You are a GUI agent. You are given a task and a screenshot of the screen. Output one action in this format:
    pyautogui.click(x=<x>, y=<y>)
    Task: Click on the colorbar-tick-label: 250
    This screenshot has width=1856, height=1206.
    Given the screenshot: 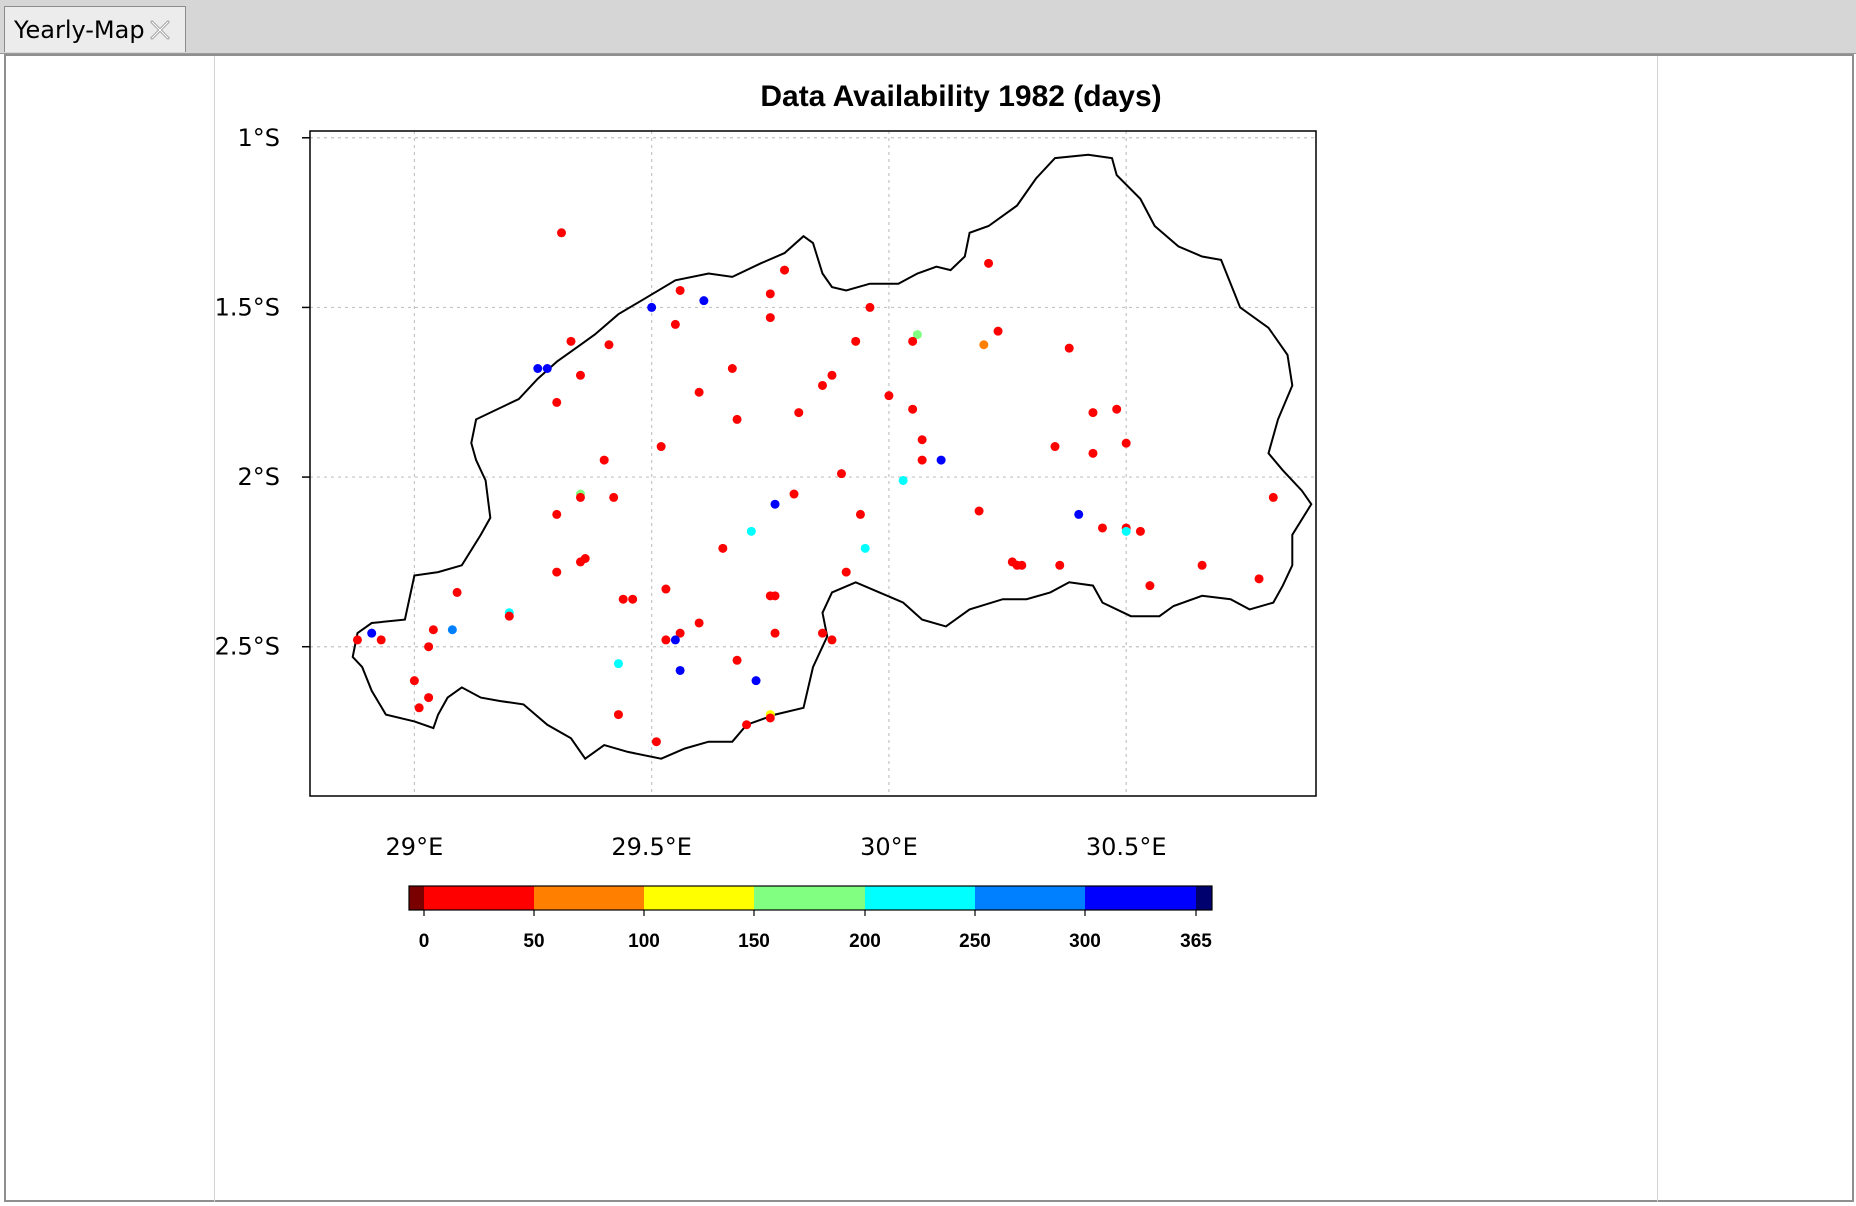 What is the action you would take?
    pyautogui.click(x=975, y=941)
    